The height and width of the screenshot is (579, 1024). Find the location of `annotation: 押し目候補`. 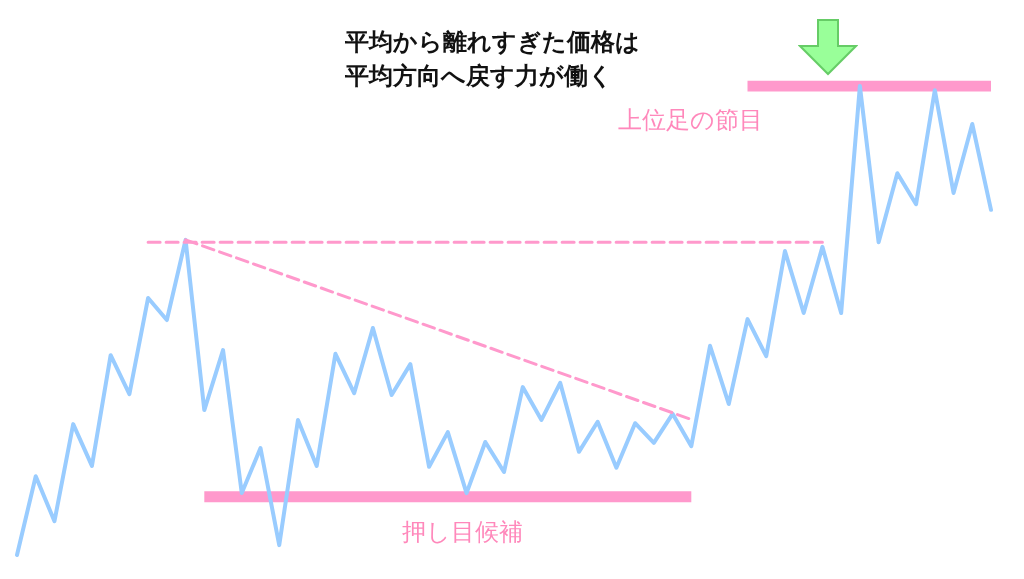

annotation: 押し目候補 is located at coordinates (462, 532).